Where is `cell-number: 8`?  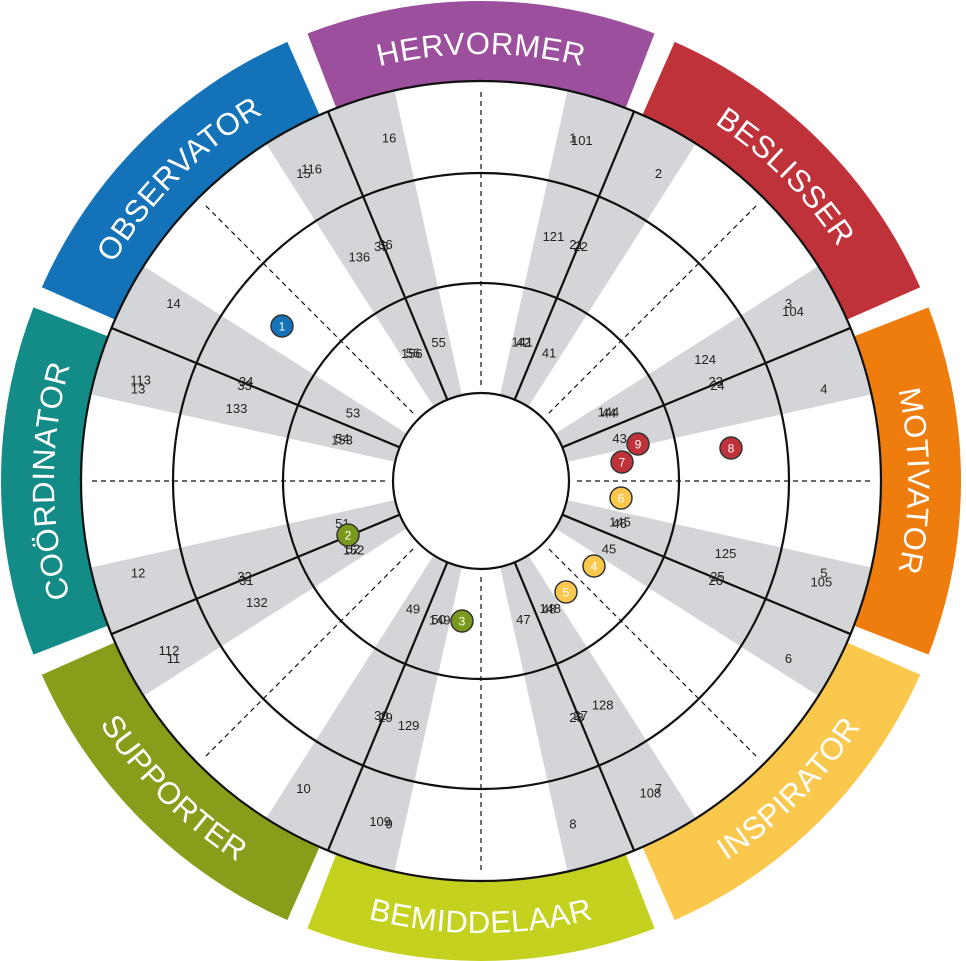
cell-number: 8 is located at coordinates (572, 823).